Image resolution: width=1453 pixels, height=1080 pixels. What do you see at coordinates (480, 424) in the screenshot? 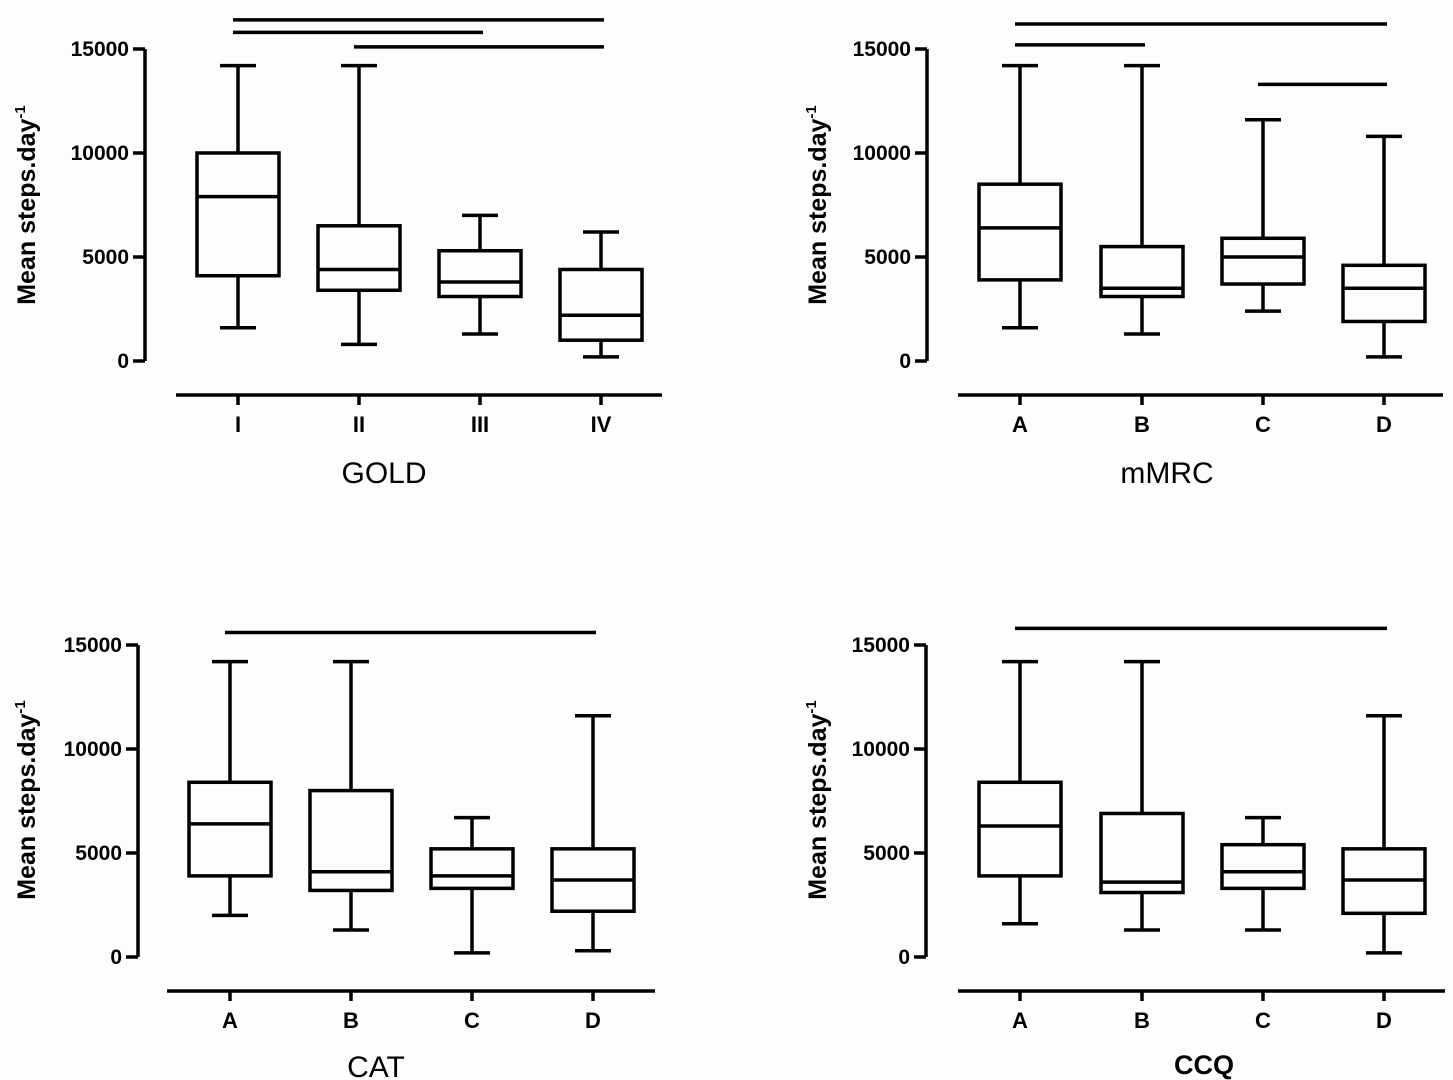
I see `x-tick-label: III` at bounding box center [480, 424].